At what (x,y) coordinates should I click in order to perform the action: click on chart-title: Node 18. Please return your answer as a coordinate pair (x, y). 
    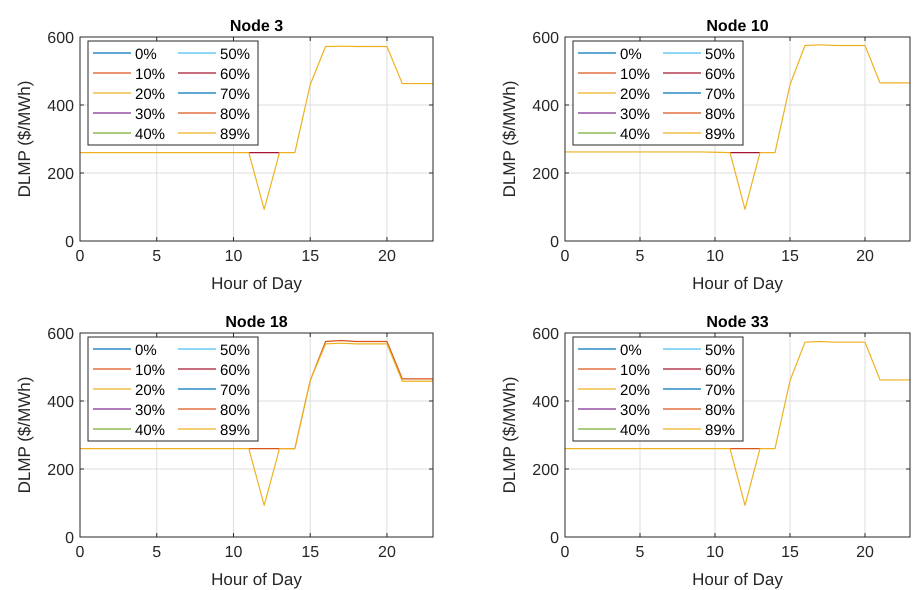
    Looking at the image, I should click on (256, 322).